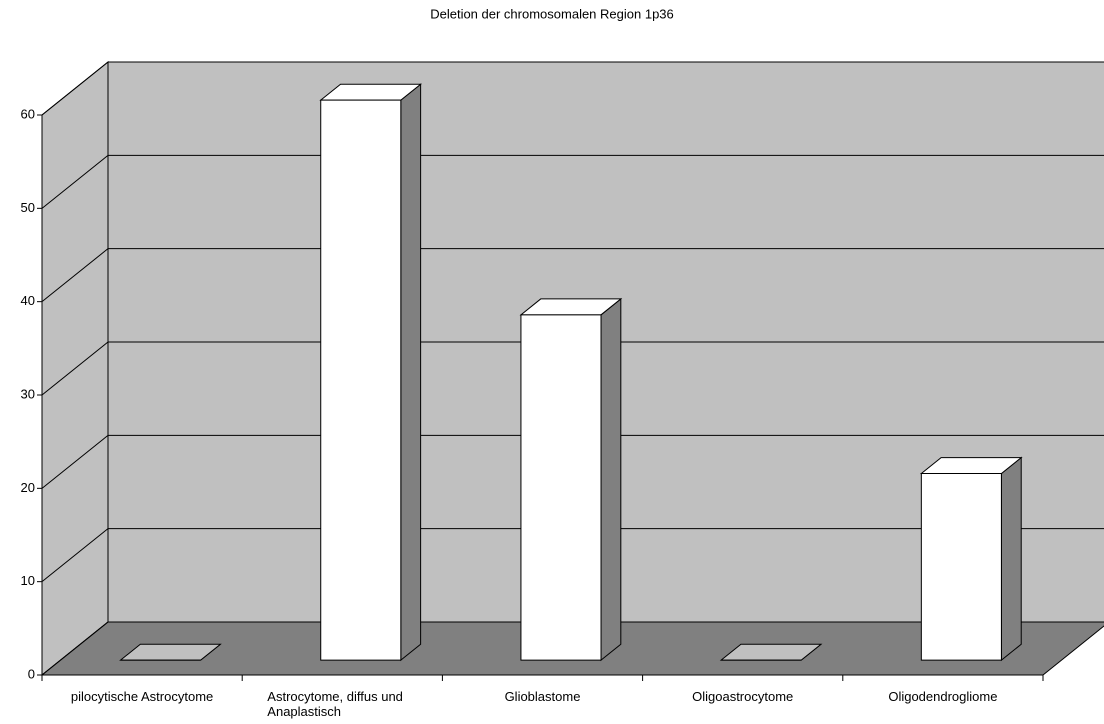  I want to click on x-tick-label: Oligoastrocytome, so click(743, 696).